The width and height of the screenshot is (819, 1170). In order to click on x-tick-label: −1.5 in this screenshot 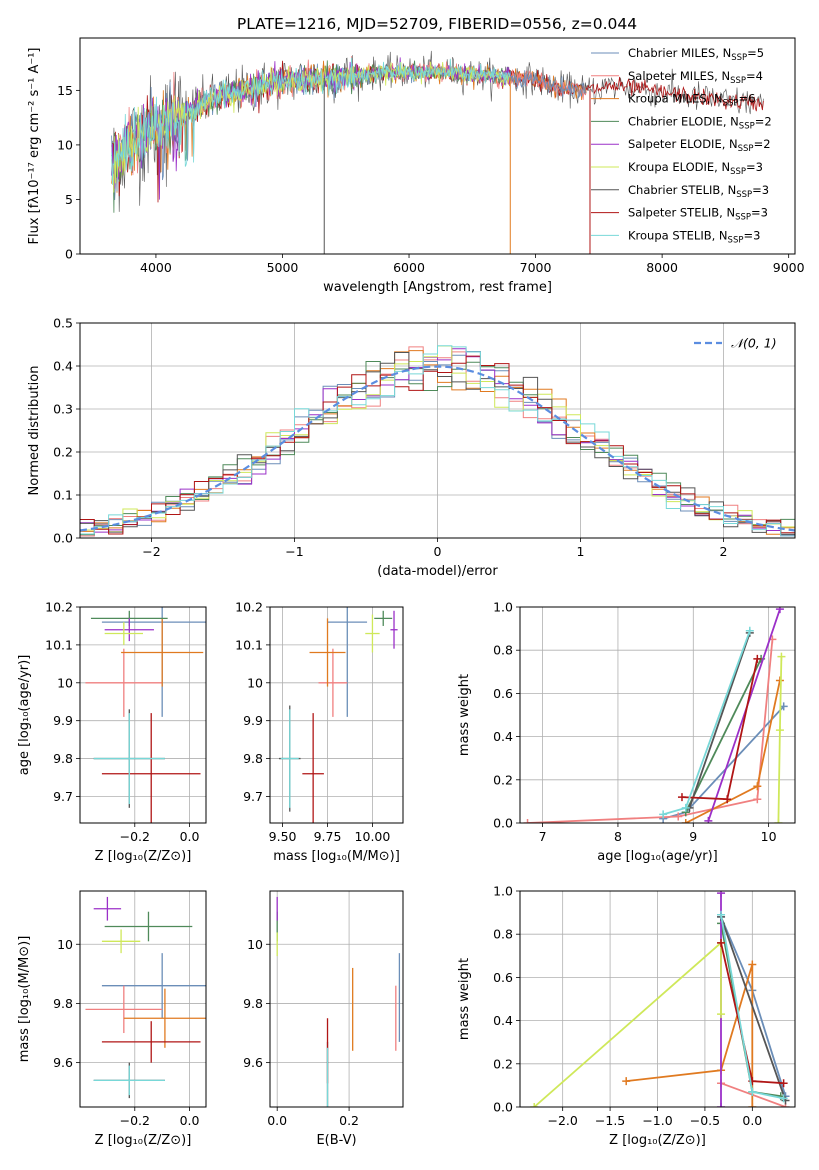, I will do `click(610, 1120)`.